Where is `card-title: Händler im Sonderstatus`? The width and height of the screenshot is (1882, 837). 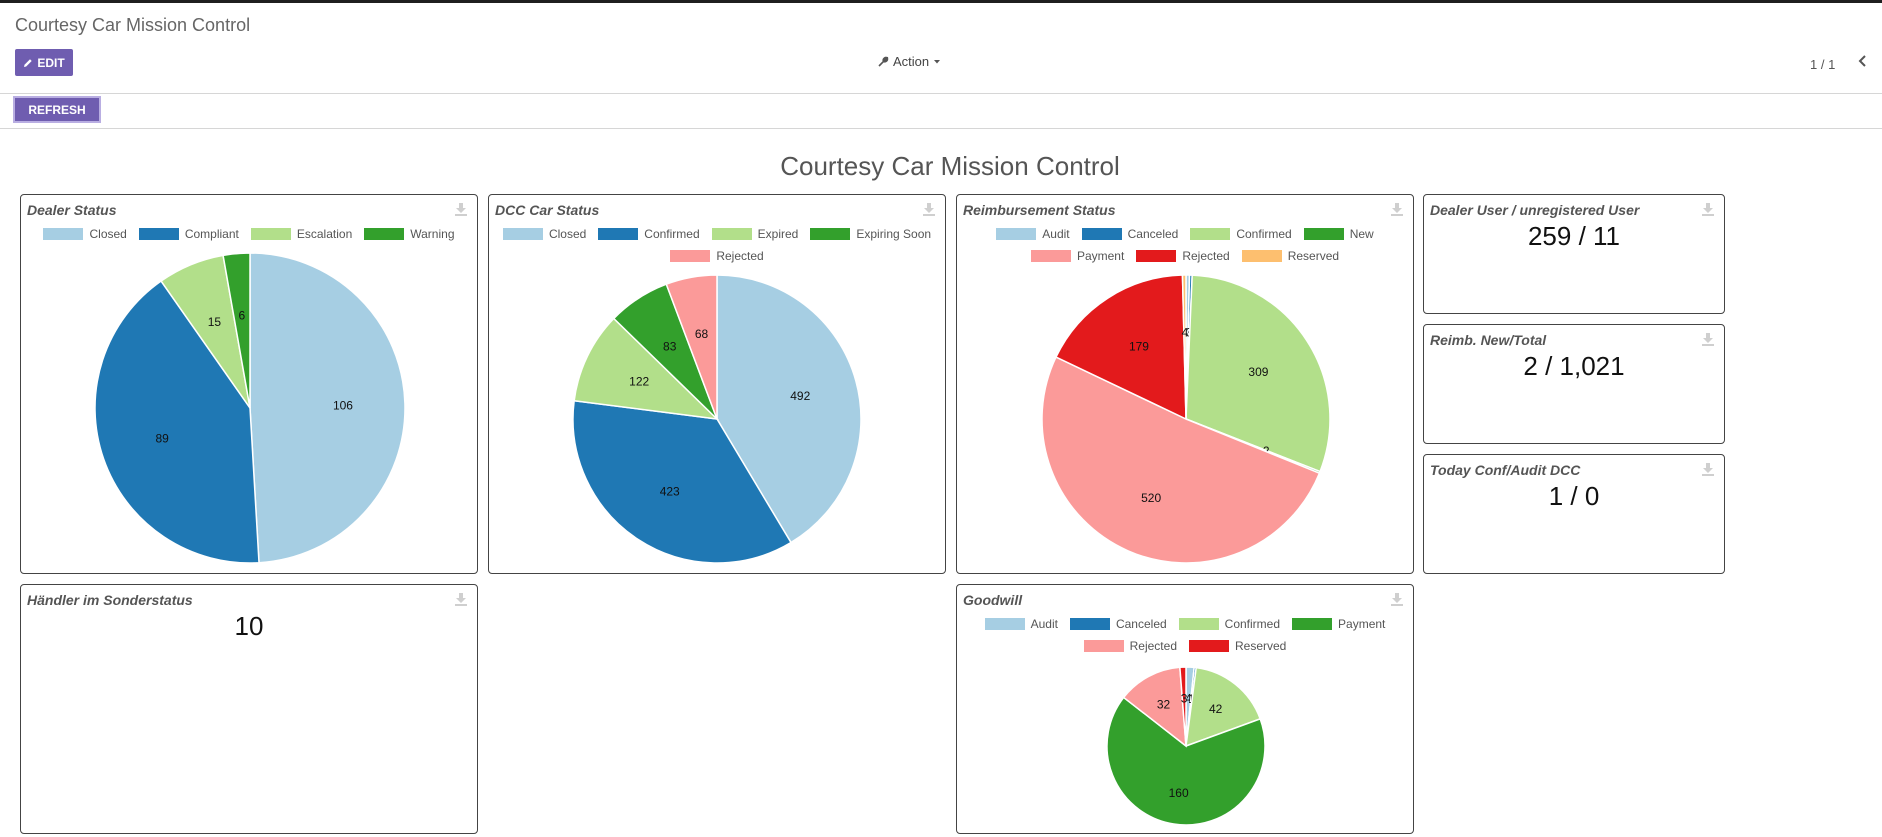 card-title: Händler im Sonderstatus is located at coordinates (110, 600).